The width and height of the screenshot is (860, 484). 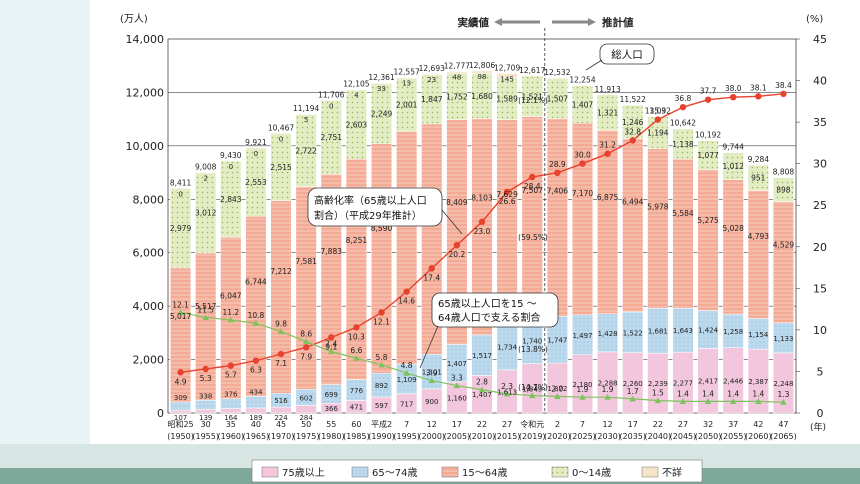 I want to click on left-margin-band, so click(x=45, y=242).